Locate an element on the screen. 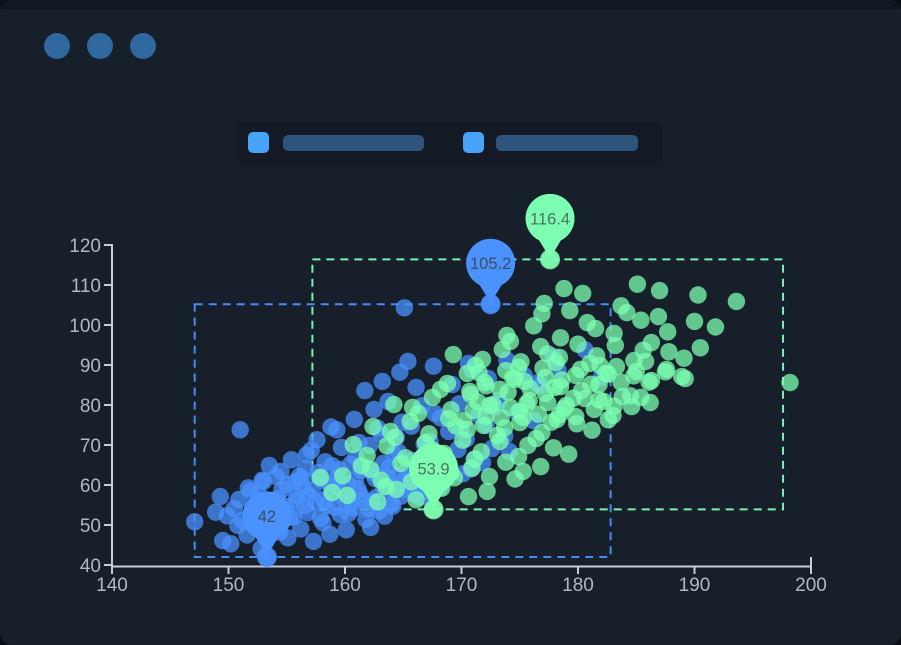 The height and width of the screenshot is (645, 901). mark-pin-53.9: 53.9 is located at coordinates (434, 481).